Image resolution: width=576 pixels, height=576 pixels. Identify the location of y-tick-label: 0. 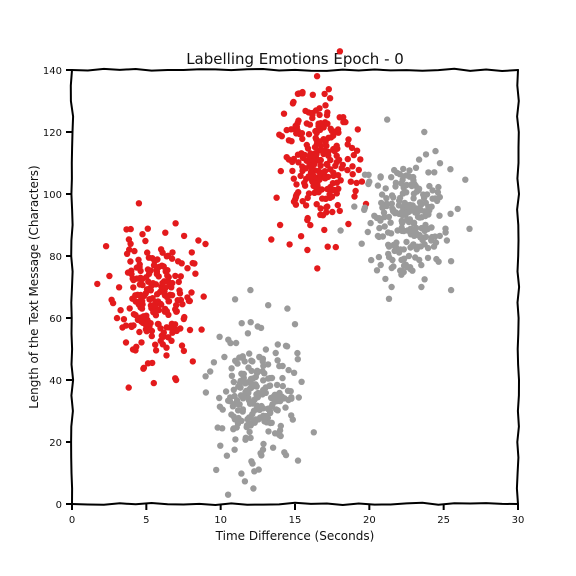
(59, 505).